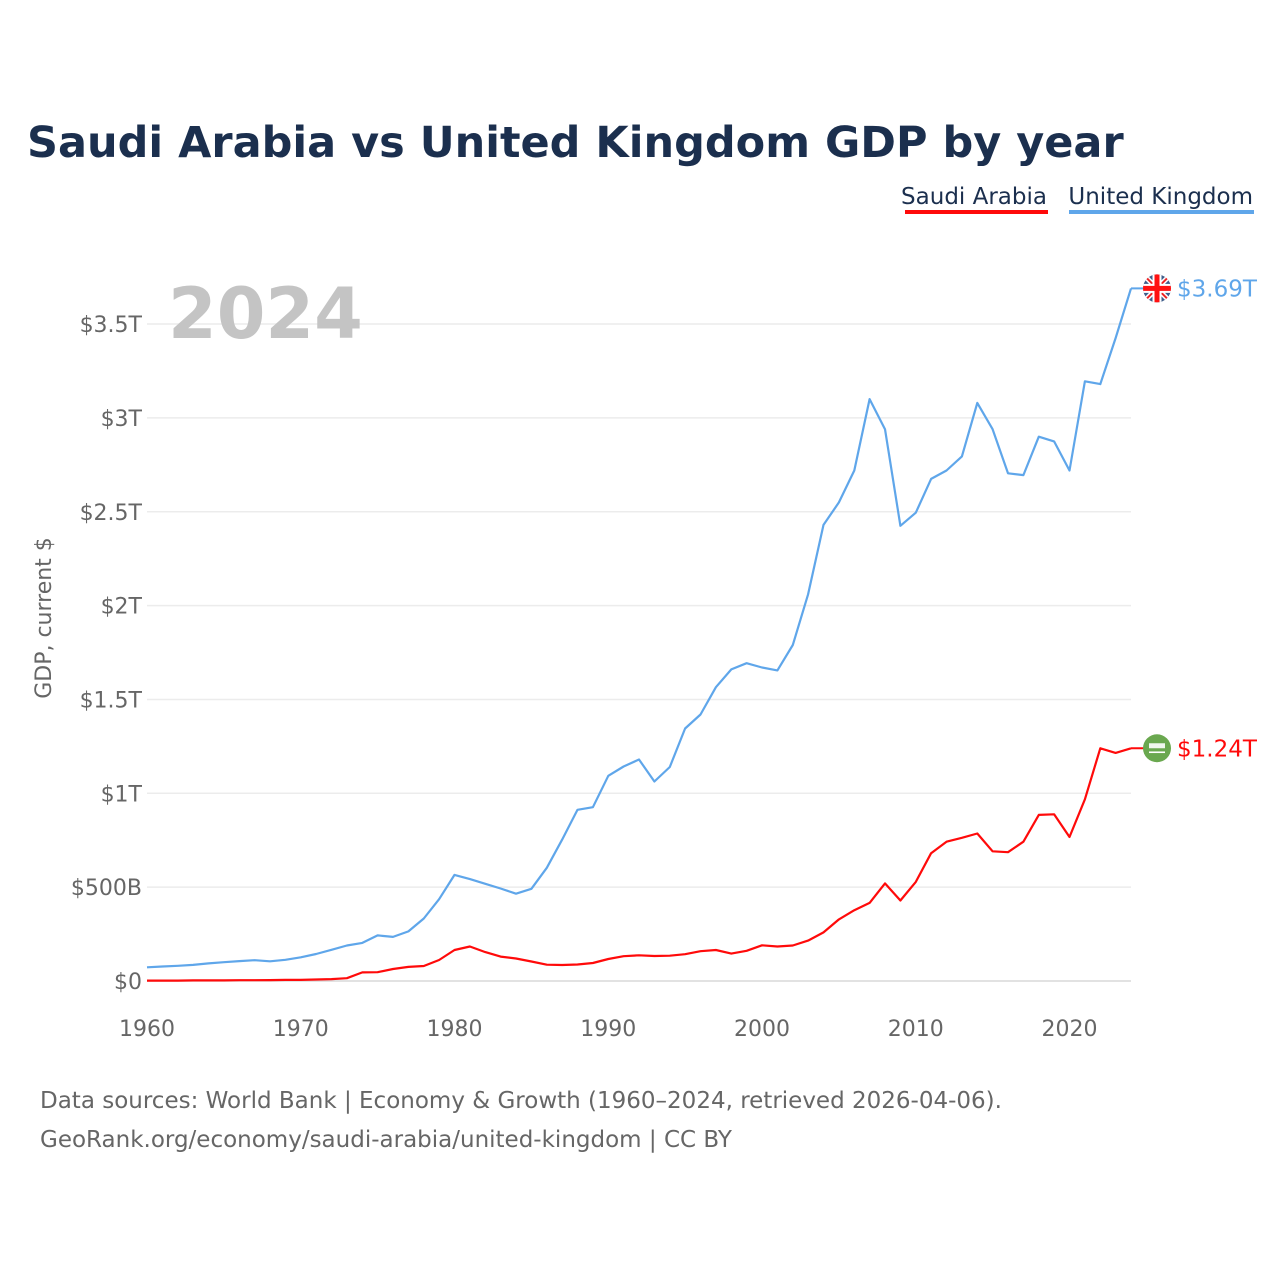 Image resolution: width=1280 pixels, height=1280 pixels. What do you see at coordinates (111, 325) in the screenshot?
I see `y-tick-label: $3.5T` at bounding box center [111, 325].